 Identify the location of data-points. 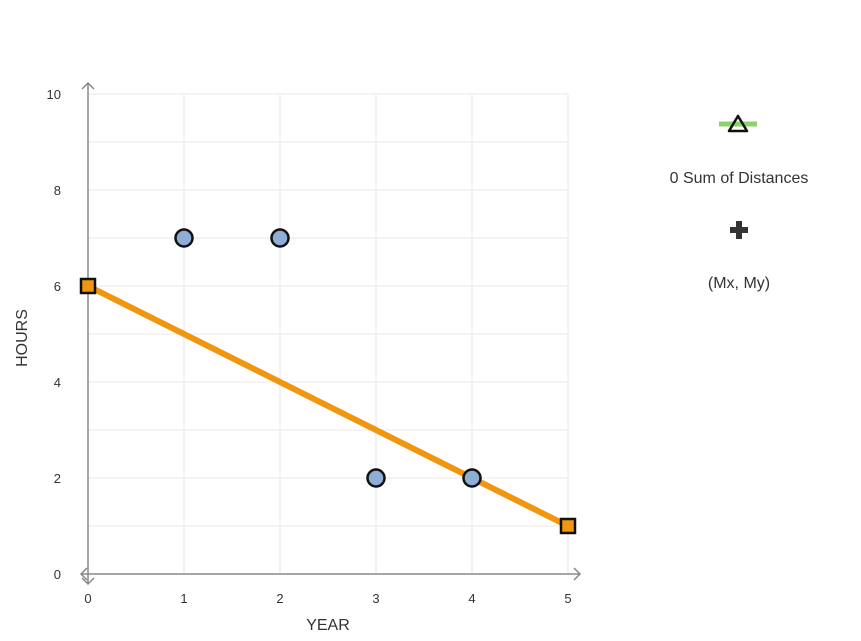
(328, 358).